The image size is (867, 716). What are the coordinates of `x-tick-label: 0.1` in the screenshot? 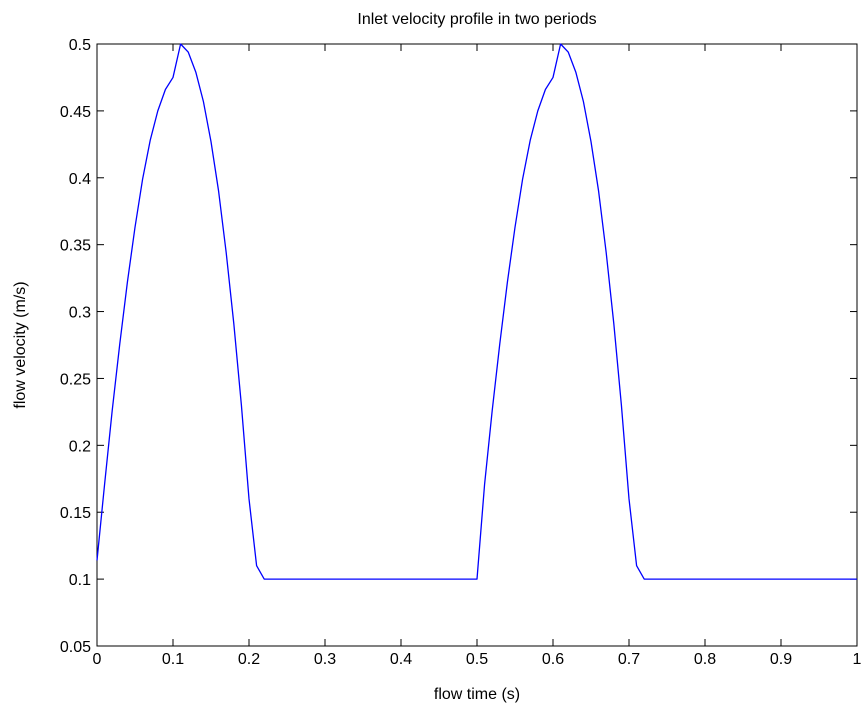 It's located at (173, 659).